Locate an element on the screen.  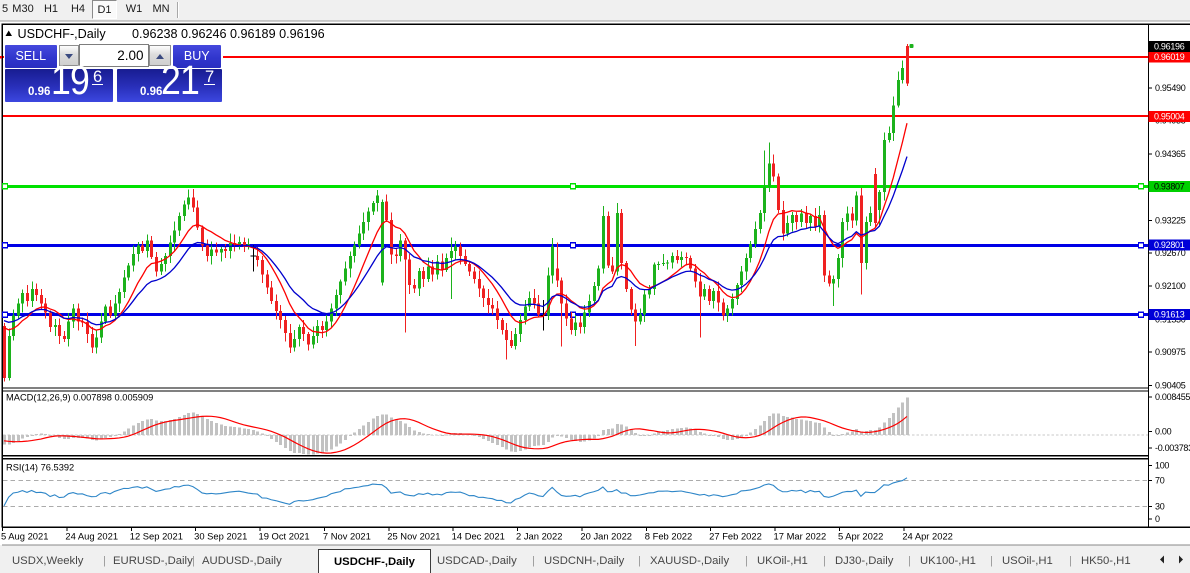
svg-text: 7 Nov 2021 is located at coordinates (347, 536).